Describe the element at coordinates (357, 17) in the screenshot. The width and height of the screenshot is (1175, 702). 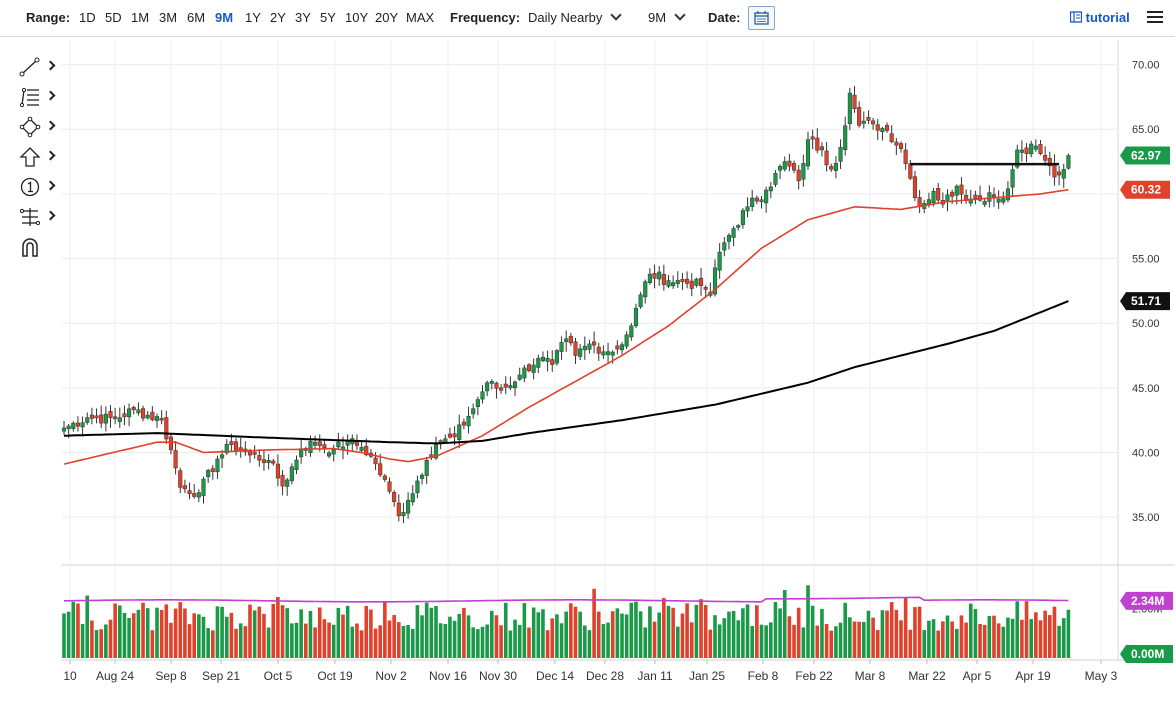
I see `range-10y: 10Y` at that location.